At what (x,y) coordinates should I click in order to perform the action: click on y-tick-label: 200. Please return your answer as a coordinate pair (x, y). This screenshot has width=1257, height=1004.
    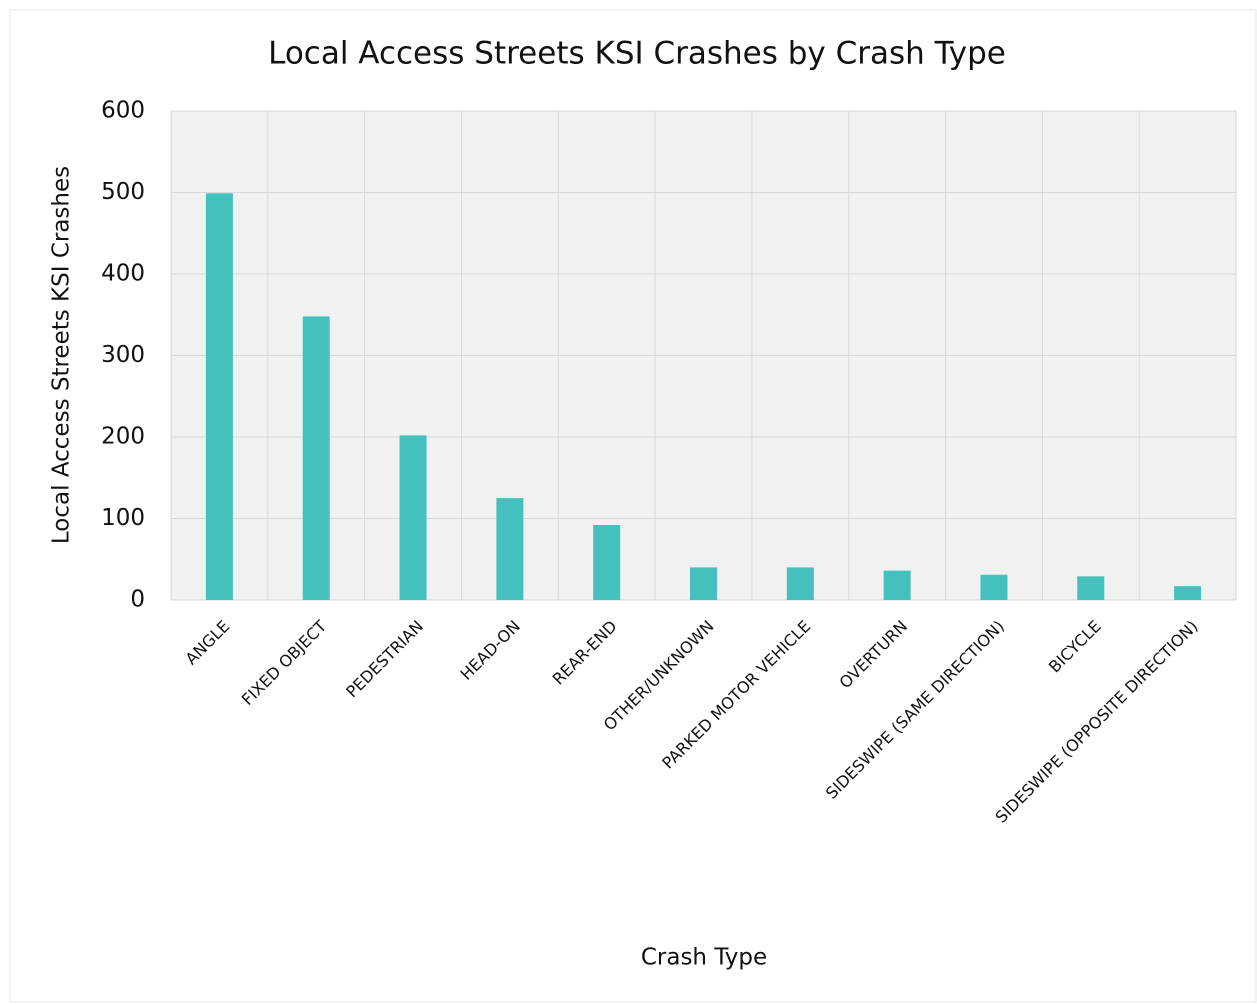
    Looking at the image, I should click on (123, 437).